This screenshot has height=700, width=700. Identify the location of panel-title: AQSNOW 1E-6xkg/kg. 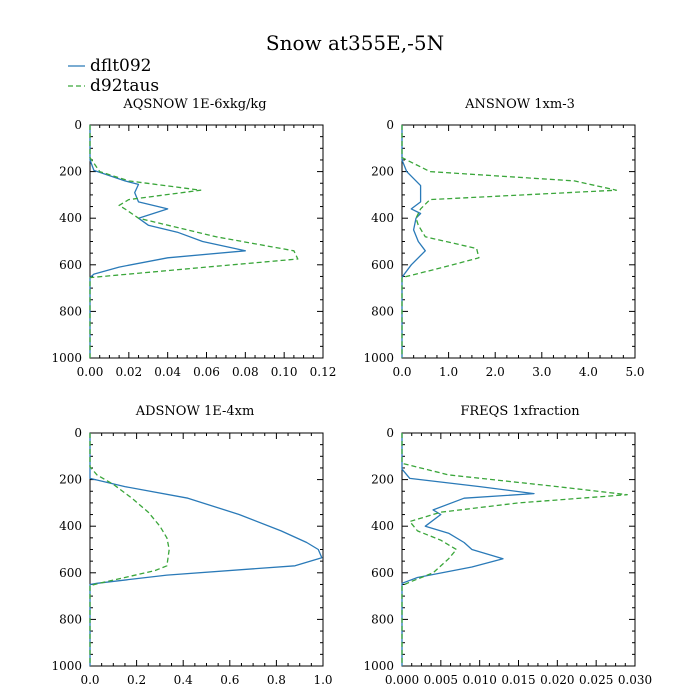
(194, 104).